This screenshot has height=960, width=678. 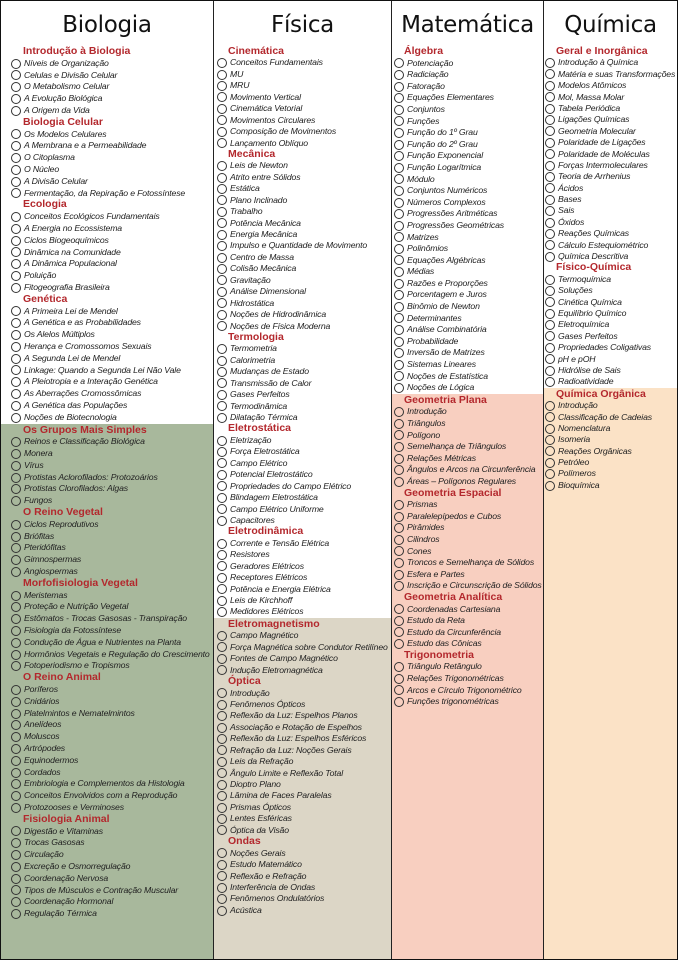 What do you see at coordinates (467, 388) in the screenshot?
I see `checklist-item: Noções de Lógica` at bounding box center [467, 388].